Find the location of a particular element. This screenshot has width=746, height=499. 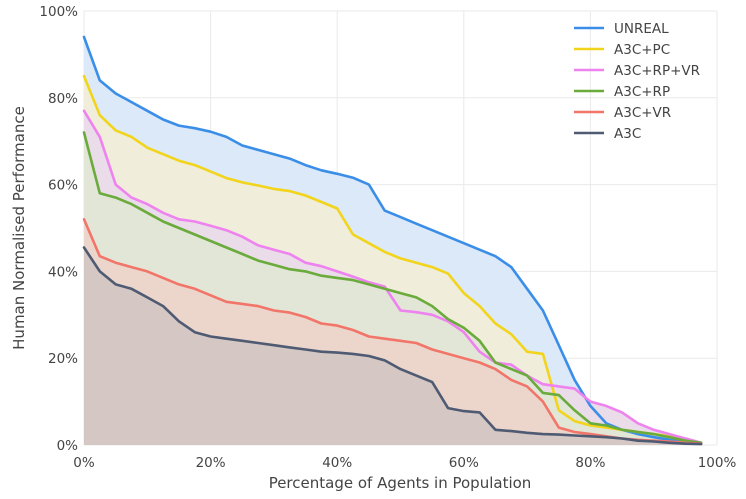

y-tick-label: 40% is located at coordinates (63, 272).